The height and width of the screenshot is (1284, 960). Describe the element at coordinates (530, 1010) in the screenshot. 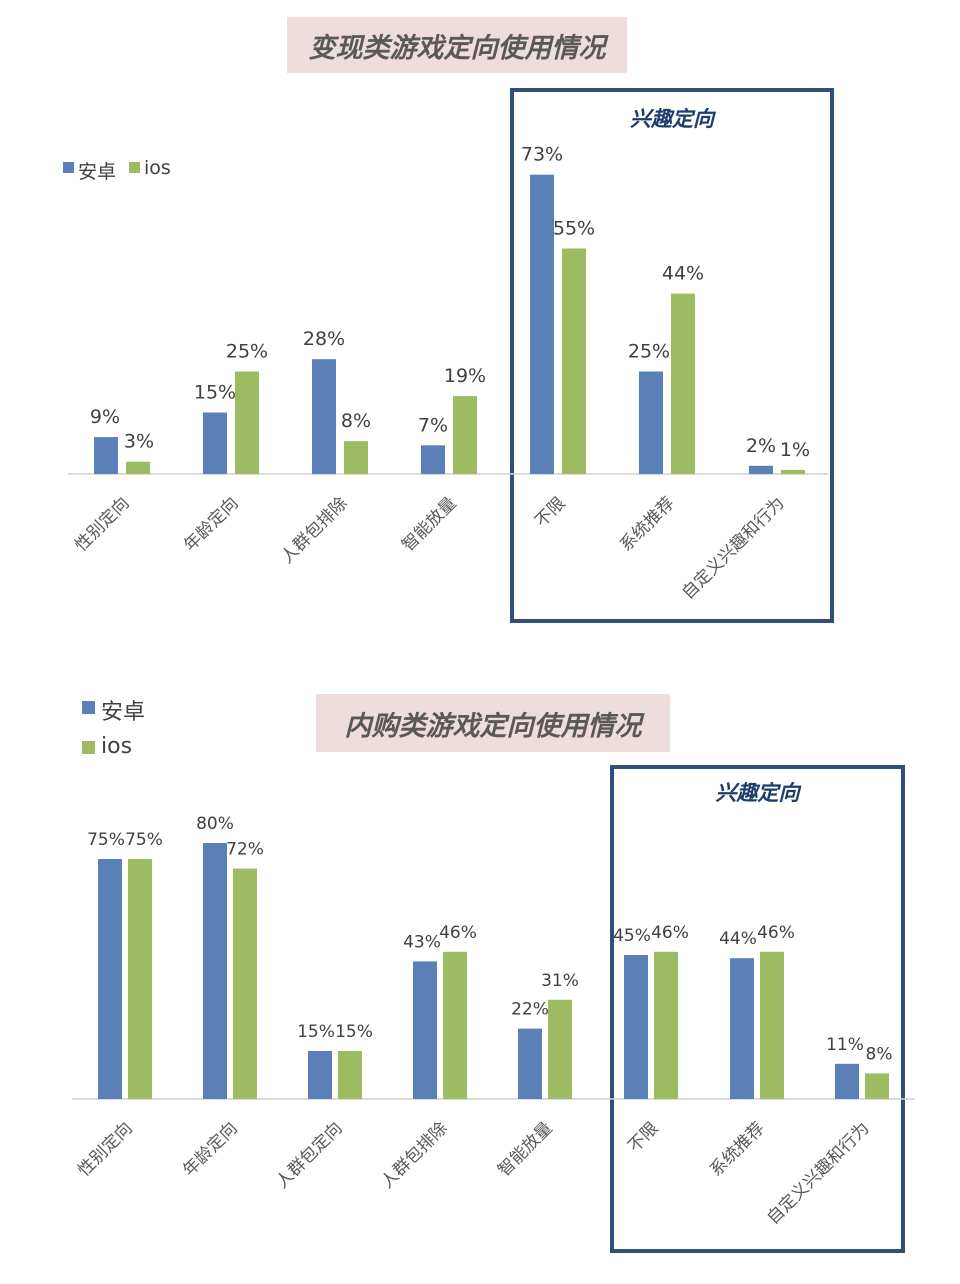

I see `chart2-data-label: 22%` at that location.